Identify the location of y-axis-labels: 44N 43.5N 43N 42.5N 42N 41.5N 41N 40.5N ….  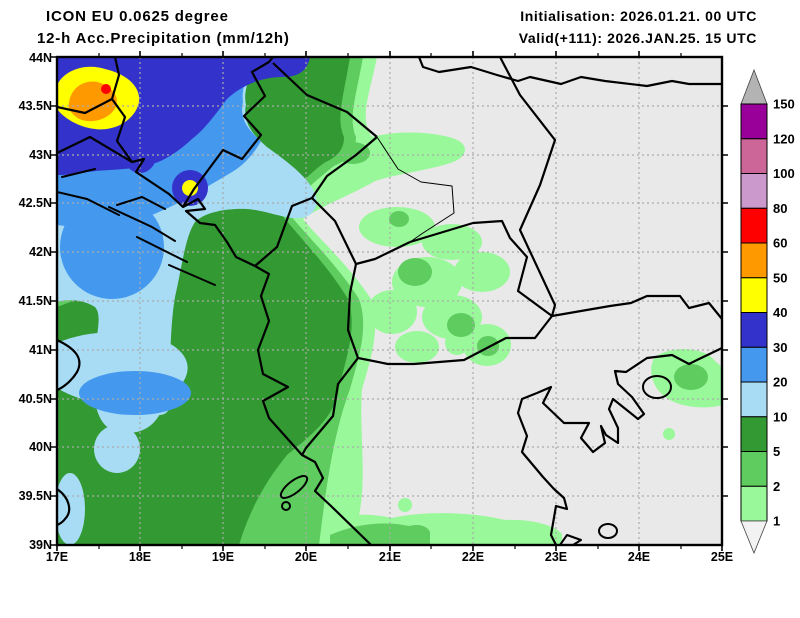
(35, 301).